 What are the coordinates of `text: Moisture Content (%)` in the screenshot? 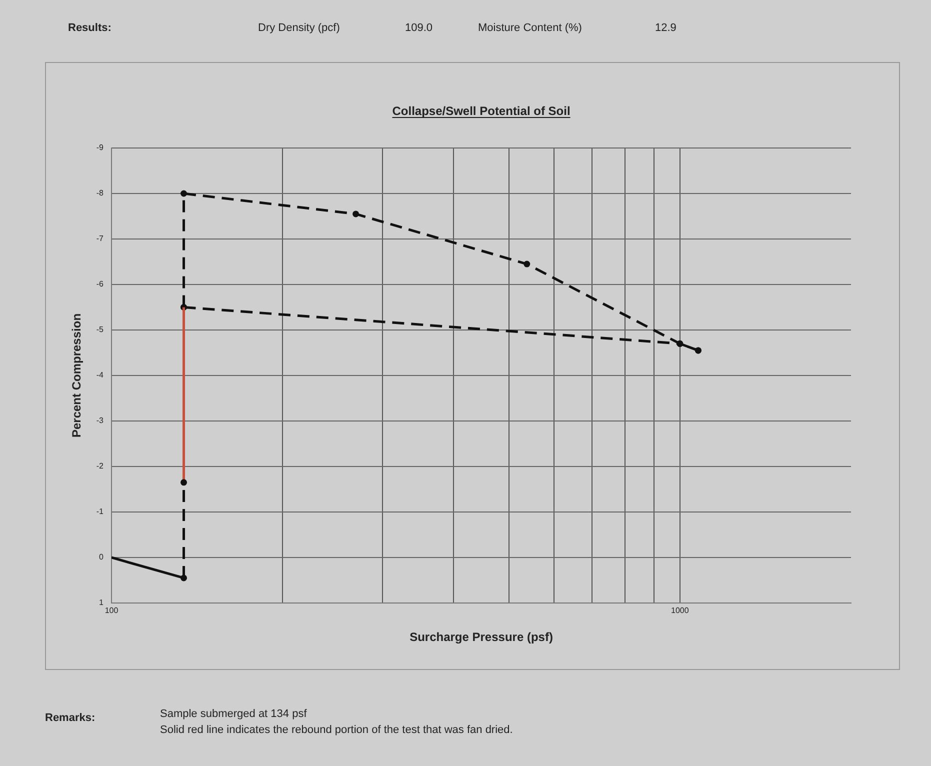 It's located at (530, 28).